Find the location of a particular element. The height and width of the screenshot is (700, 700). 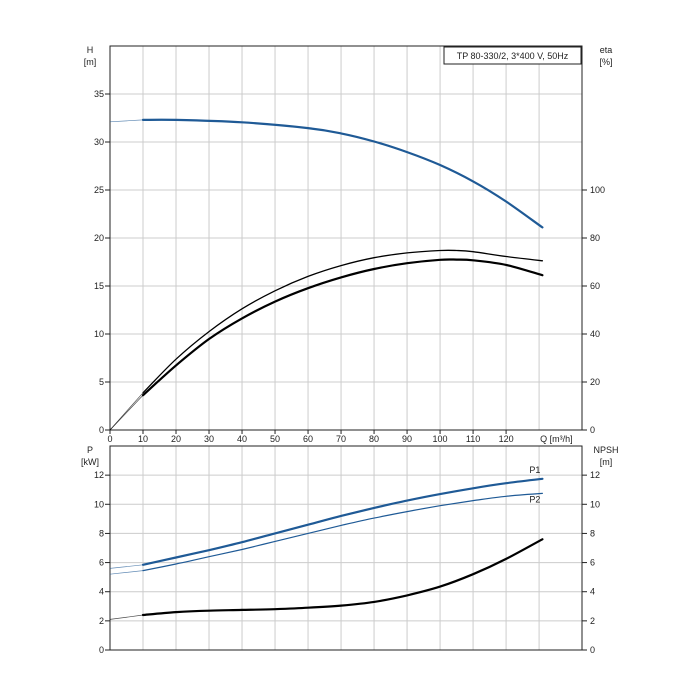

y-left-tick-label: 15 is located at coordinates (99, 286).